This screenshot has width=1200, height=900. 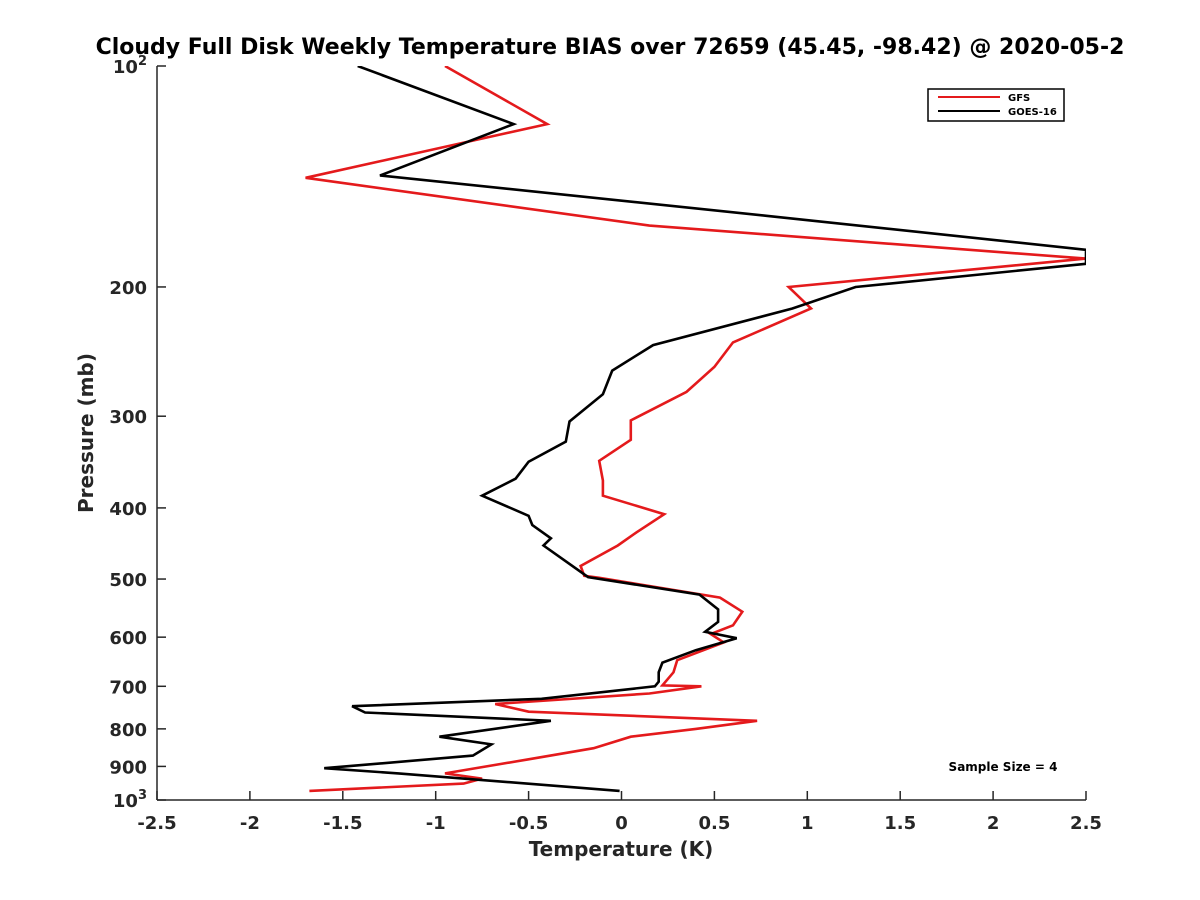 I want to click on x-tick-label: 0.5, so click(x=714, y=823).